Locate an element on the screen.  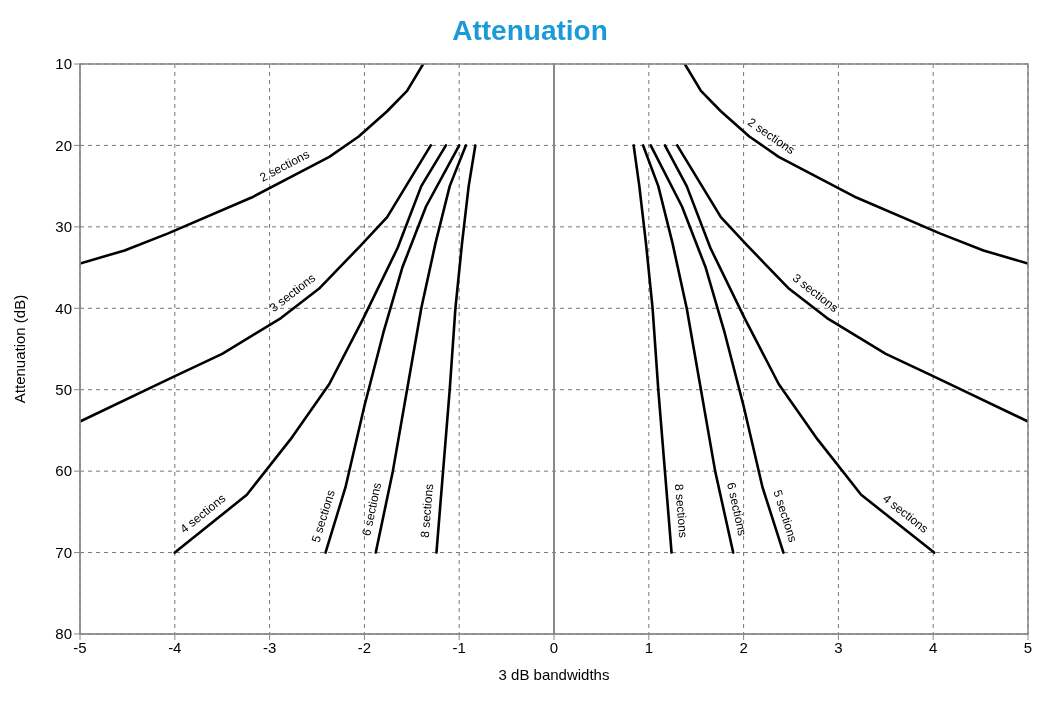
x-tick-label: 3 is located at coordinates (838, 647).